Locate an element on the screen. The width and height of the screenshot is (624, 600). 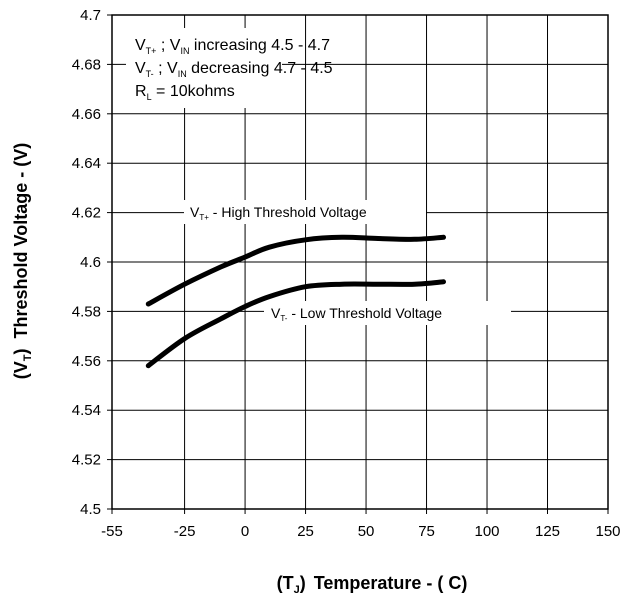
y-tick-label: 4.56 is located at coordinates (86, 361).